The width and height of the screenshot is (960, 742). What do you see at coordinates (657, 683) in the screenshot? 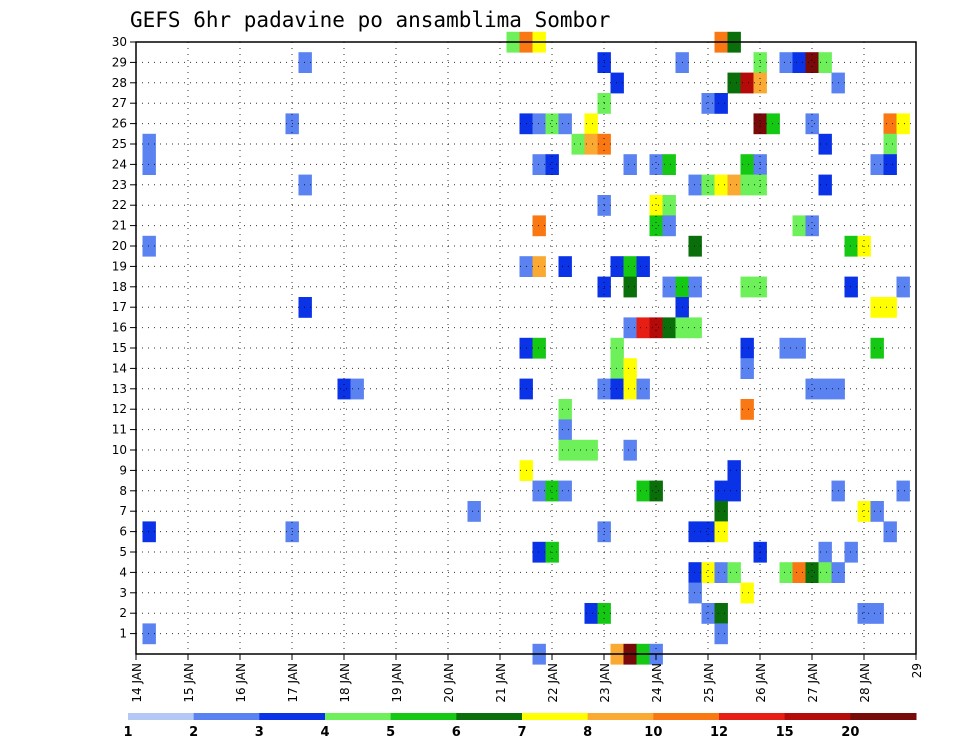
I see `x-tick-label: 24 JAN` at bounding box center [657, 683].